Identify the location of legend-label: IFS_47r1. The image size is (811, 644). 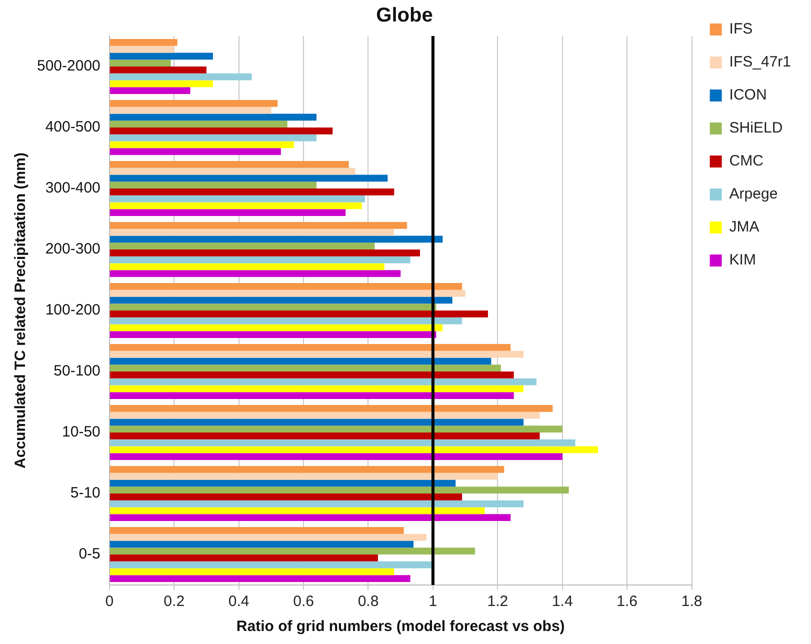
(760, 62).